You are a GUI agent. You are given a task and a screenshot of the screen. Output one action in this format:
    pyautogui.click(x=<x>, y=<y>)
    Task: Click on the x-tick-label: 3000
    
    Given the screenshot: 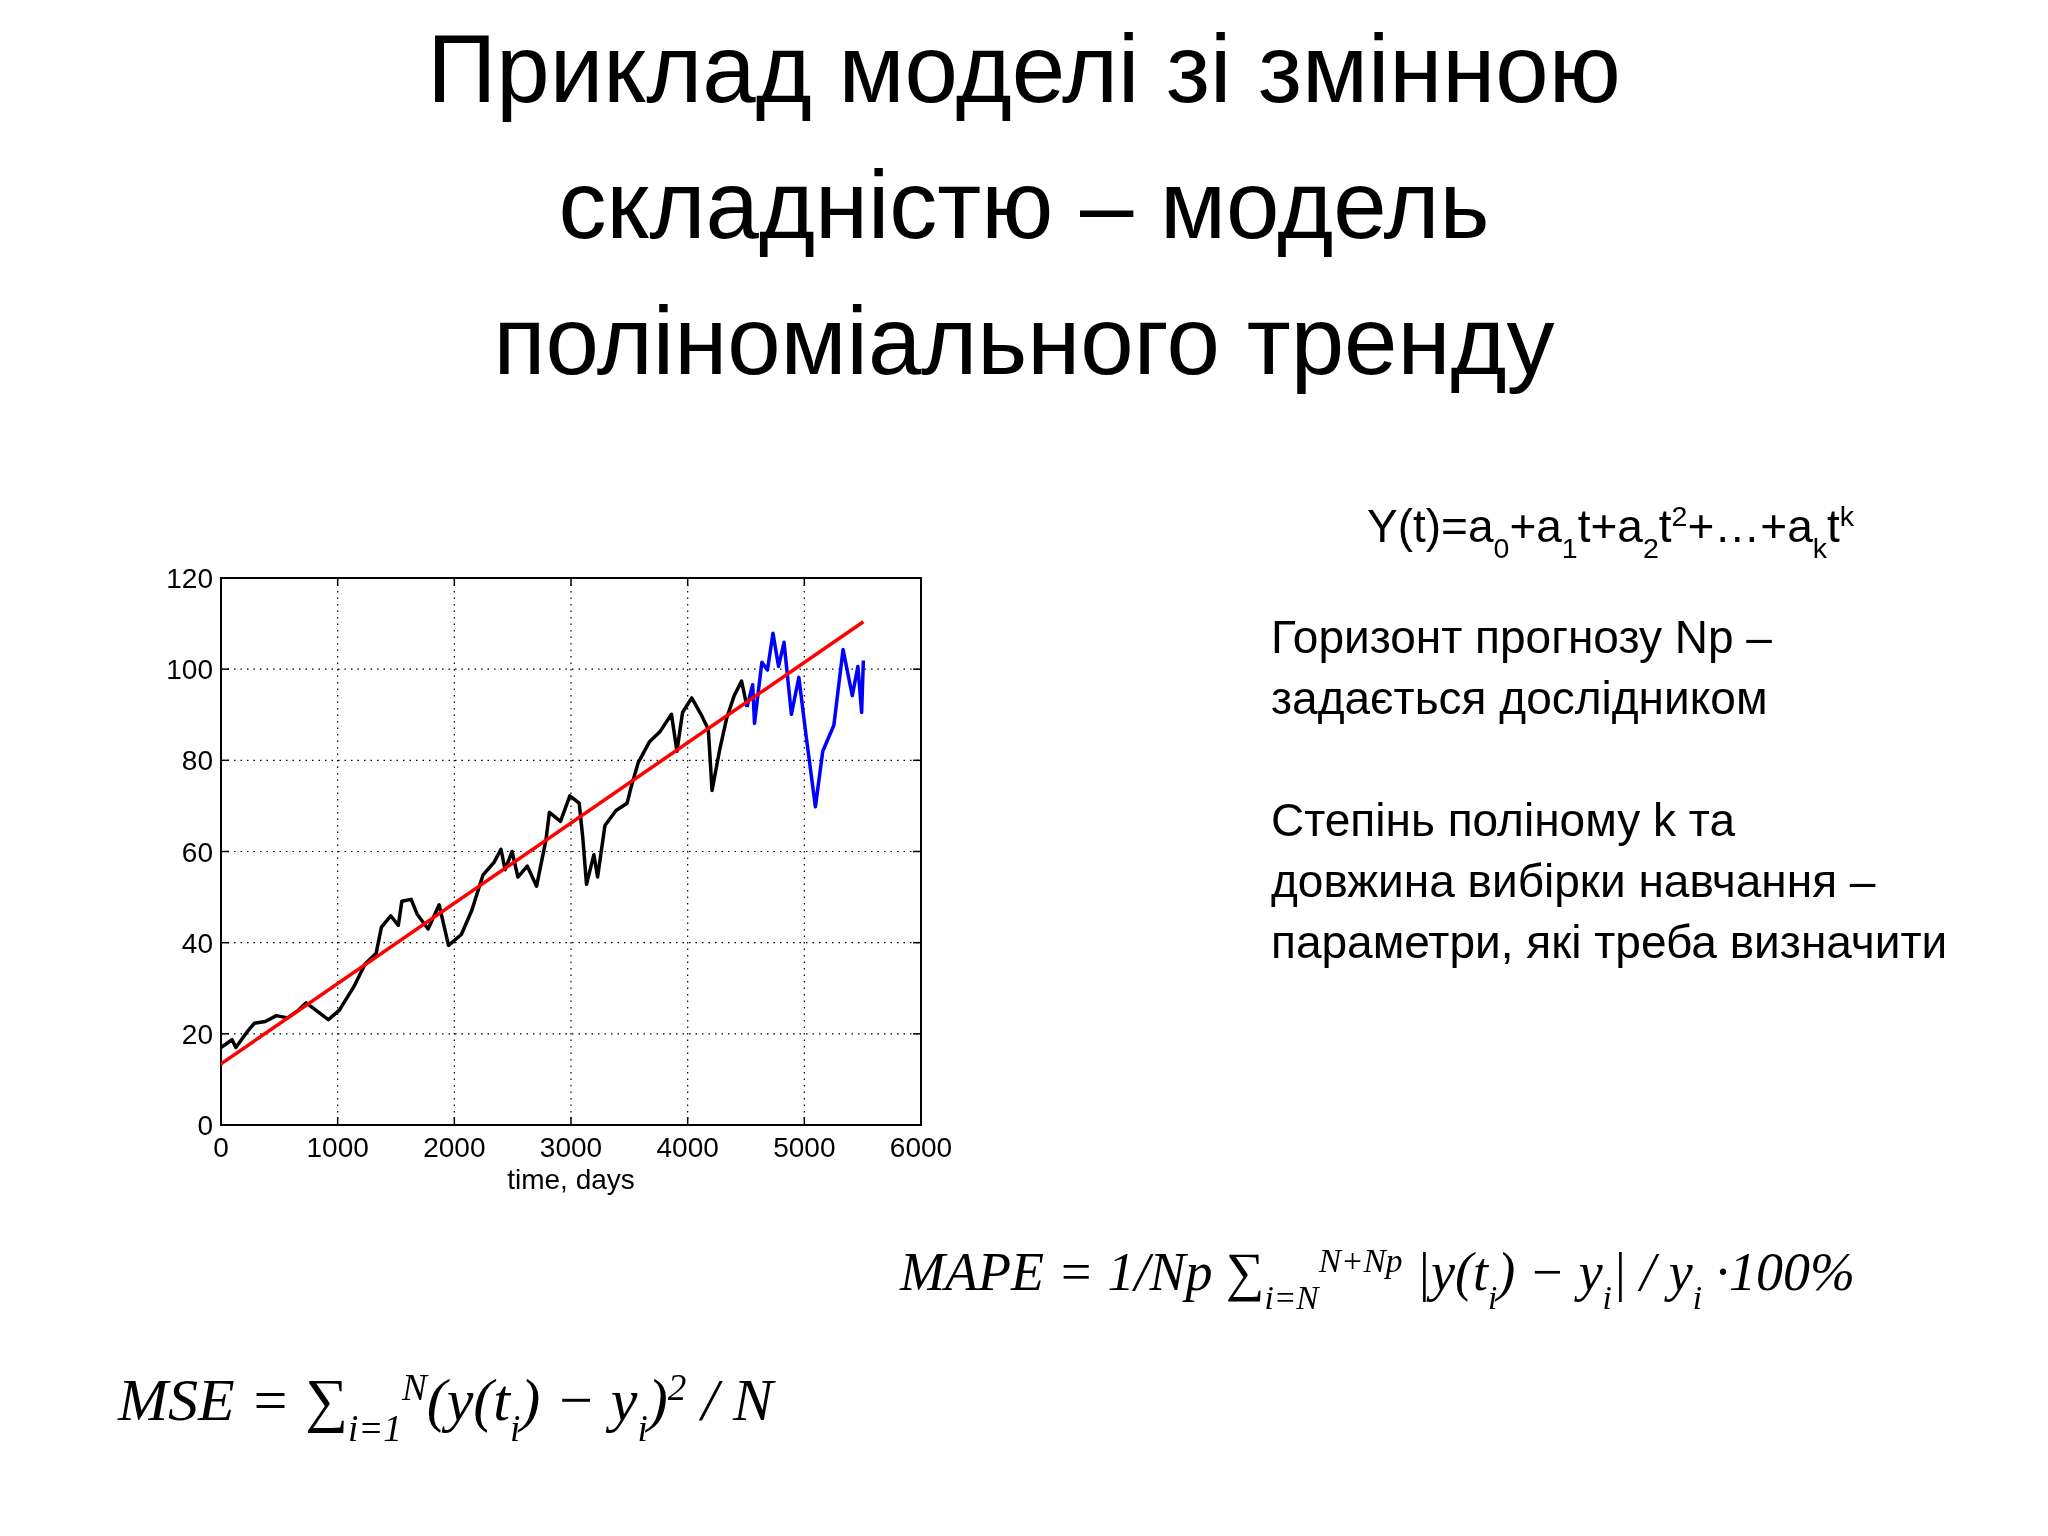 What is the action you would take?
    pyautogui.click(x=571, y=1147)
    